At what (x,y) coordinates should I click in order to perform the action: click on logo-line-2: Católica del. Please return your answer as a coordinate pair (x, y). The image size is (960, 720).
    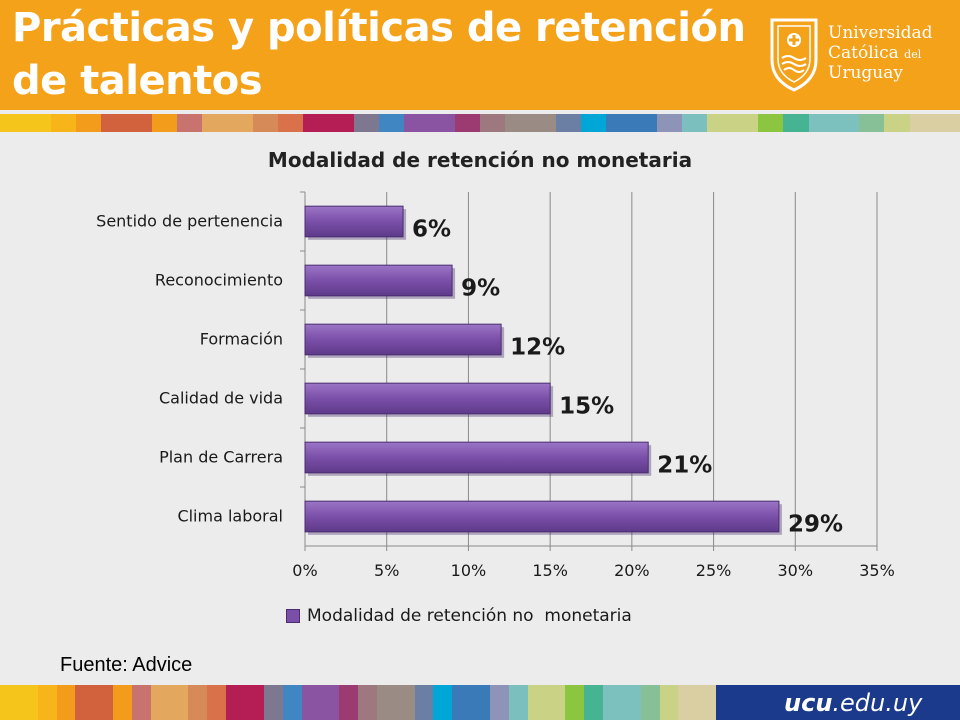
    Looking at the image, I should click on (874, 54).